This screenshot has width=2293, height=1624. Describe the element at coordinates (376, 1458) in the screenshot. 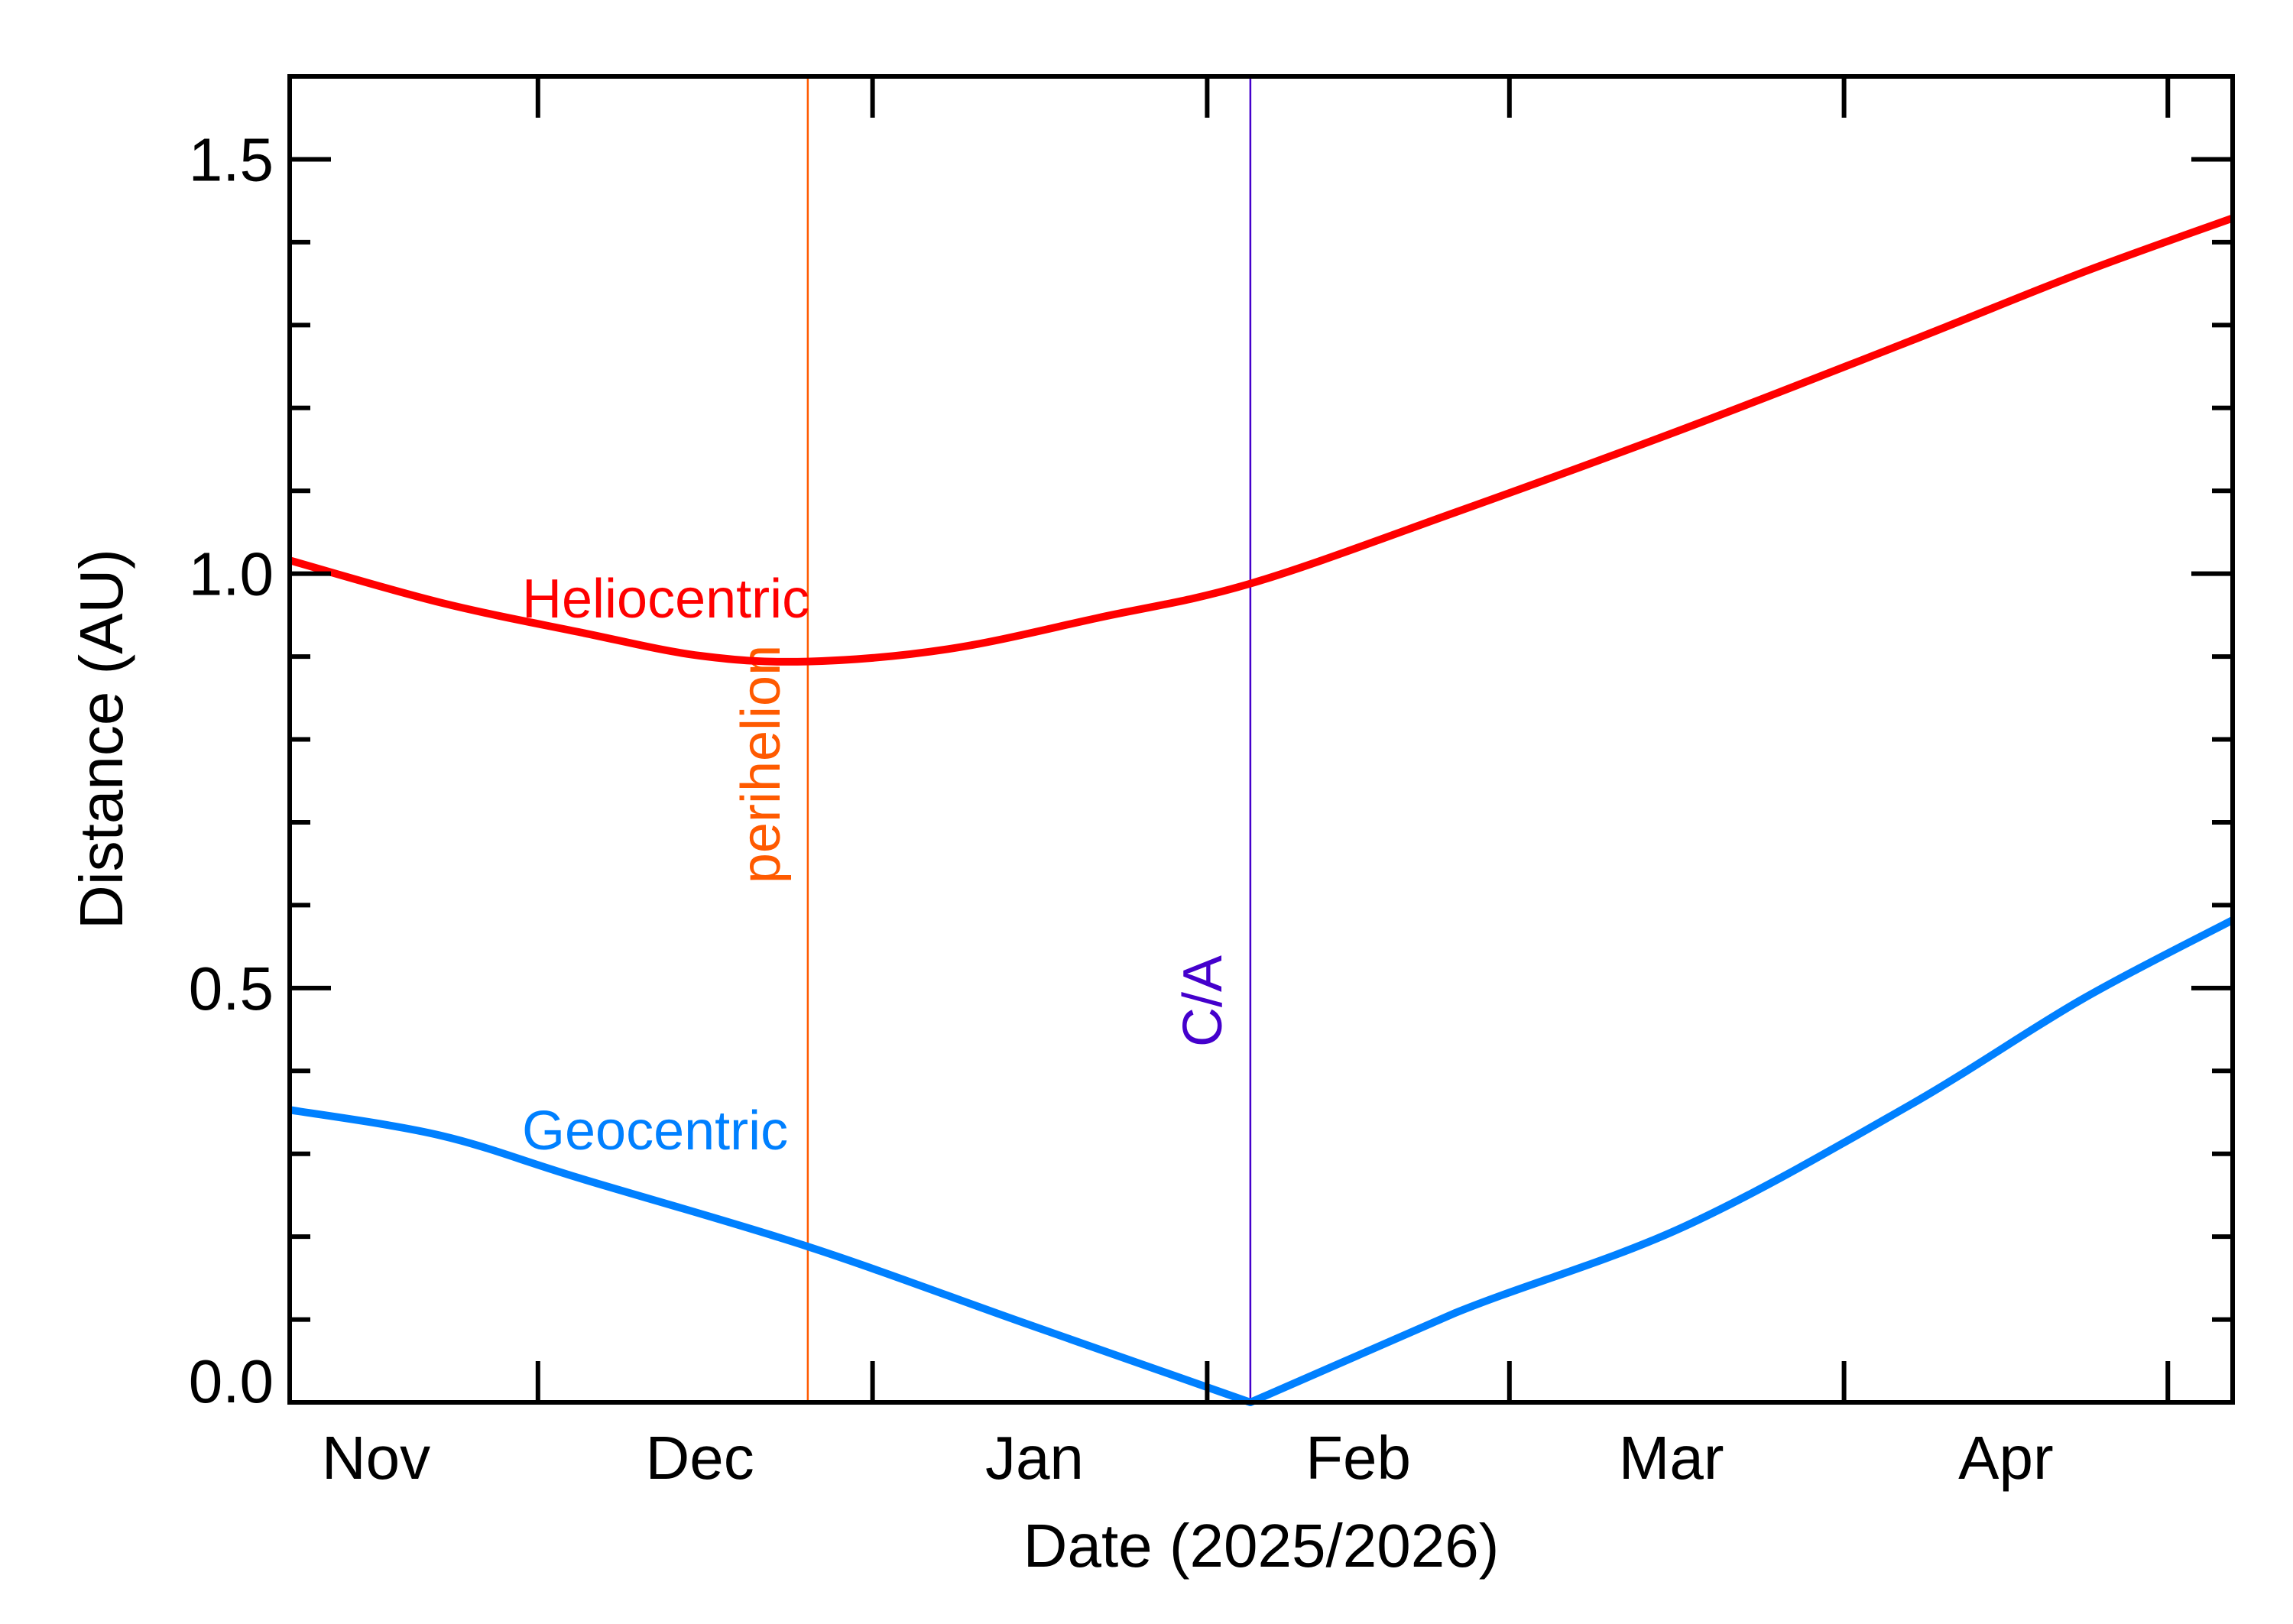

I see `x-tick-label: Nov` at that location.